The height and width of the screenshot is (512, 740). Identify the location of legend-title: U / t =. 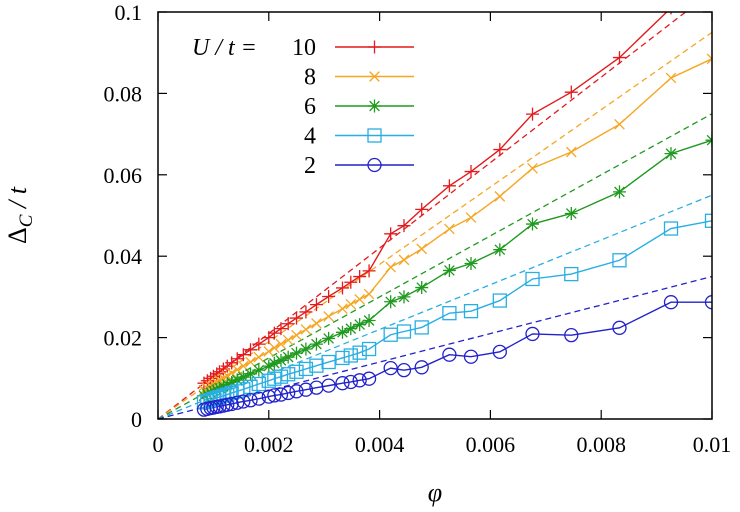
(224, 48).